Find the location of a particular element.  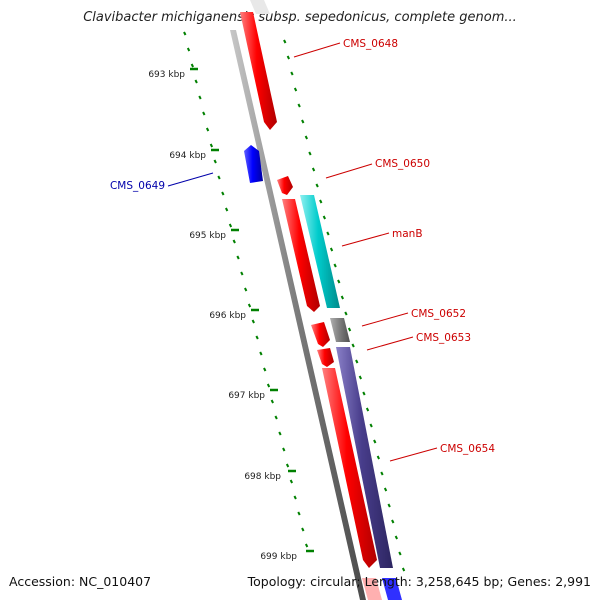

tick-label-695: 695 kbp is located at coordinates (207, 236).